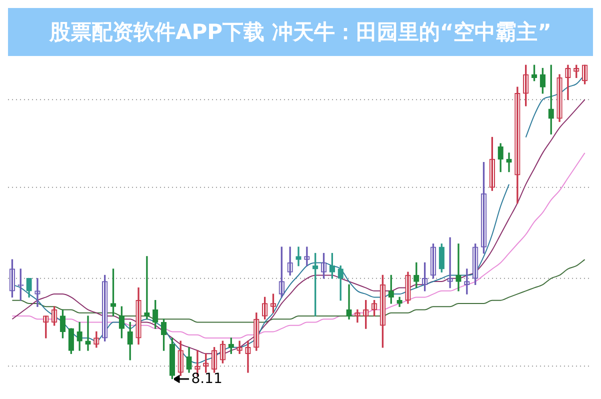 The width and height of the screenshot is (601, 399). Describe the element at coordinates (206, 378) in the screenshot. I see `annotation: 8.11` at that location.